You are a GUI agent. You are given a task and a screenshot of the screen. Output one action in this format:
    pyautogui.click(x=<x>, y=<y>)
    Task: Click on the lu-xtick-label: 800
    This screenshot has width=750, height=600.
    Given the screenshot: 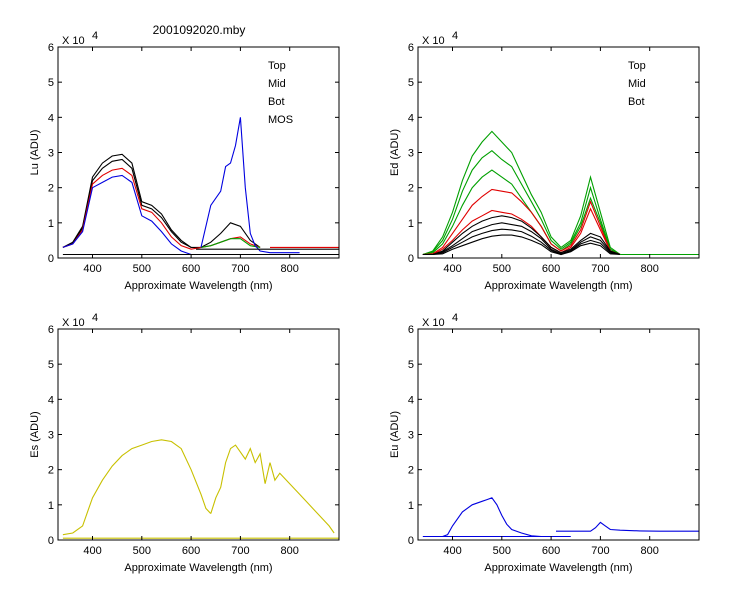 What is the action you would take?
    pyautogui.click(x=290, y=269)
    